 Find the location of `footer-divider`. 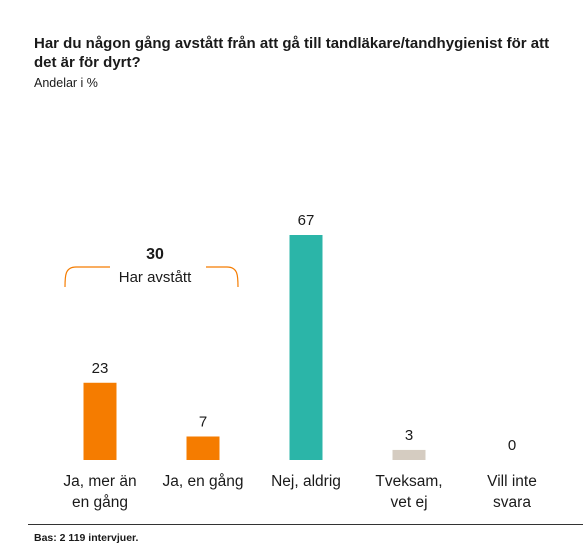

footer-divider is located at coordinates (305, 524).